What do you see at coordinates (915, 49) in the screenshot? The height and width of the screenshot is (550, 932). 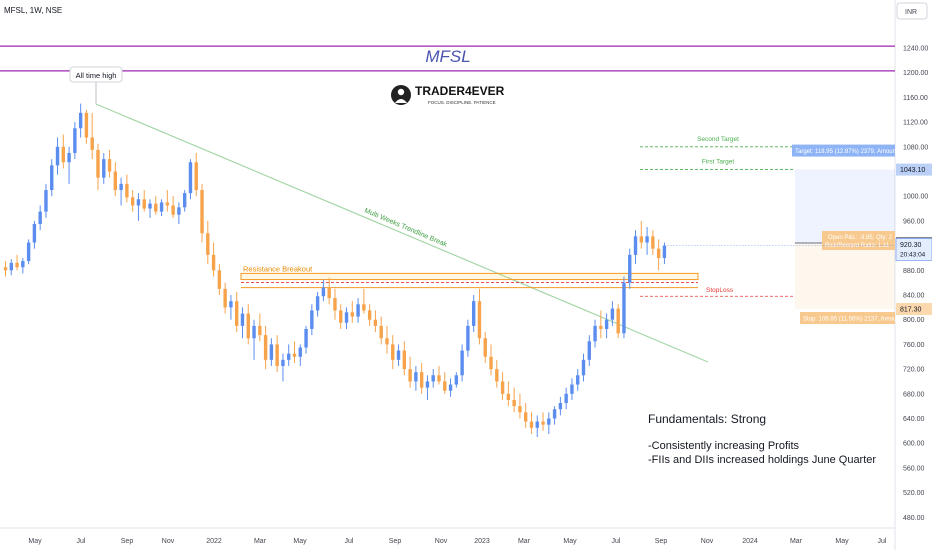 I see `price-tick: 1240.00` at bounding box center [915, 49].